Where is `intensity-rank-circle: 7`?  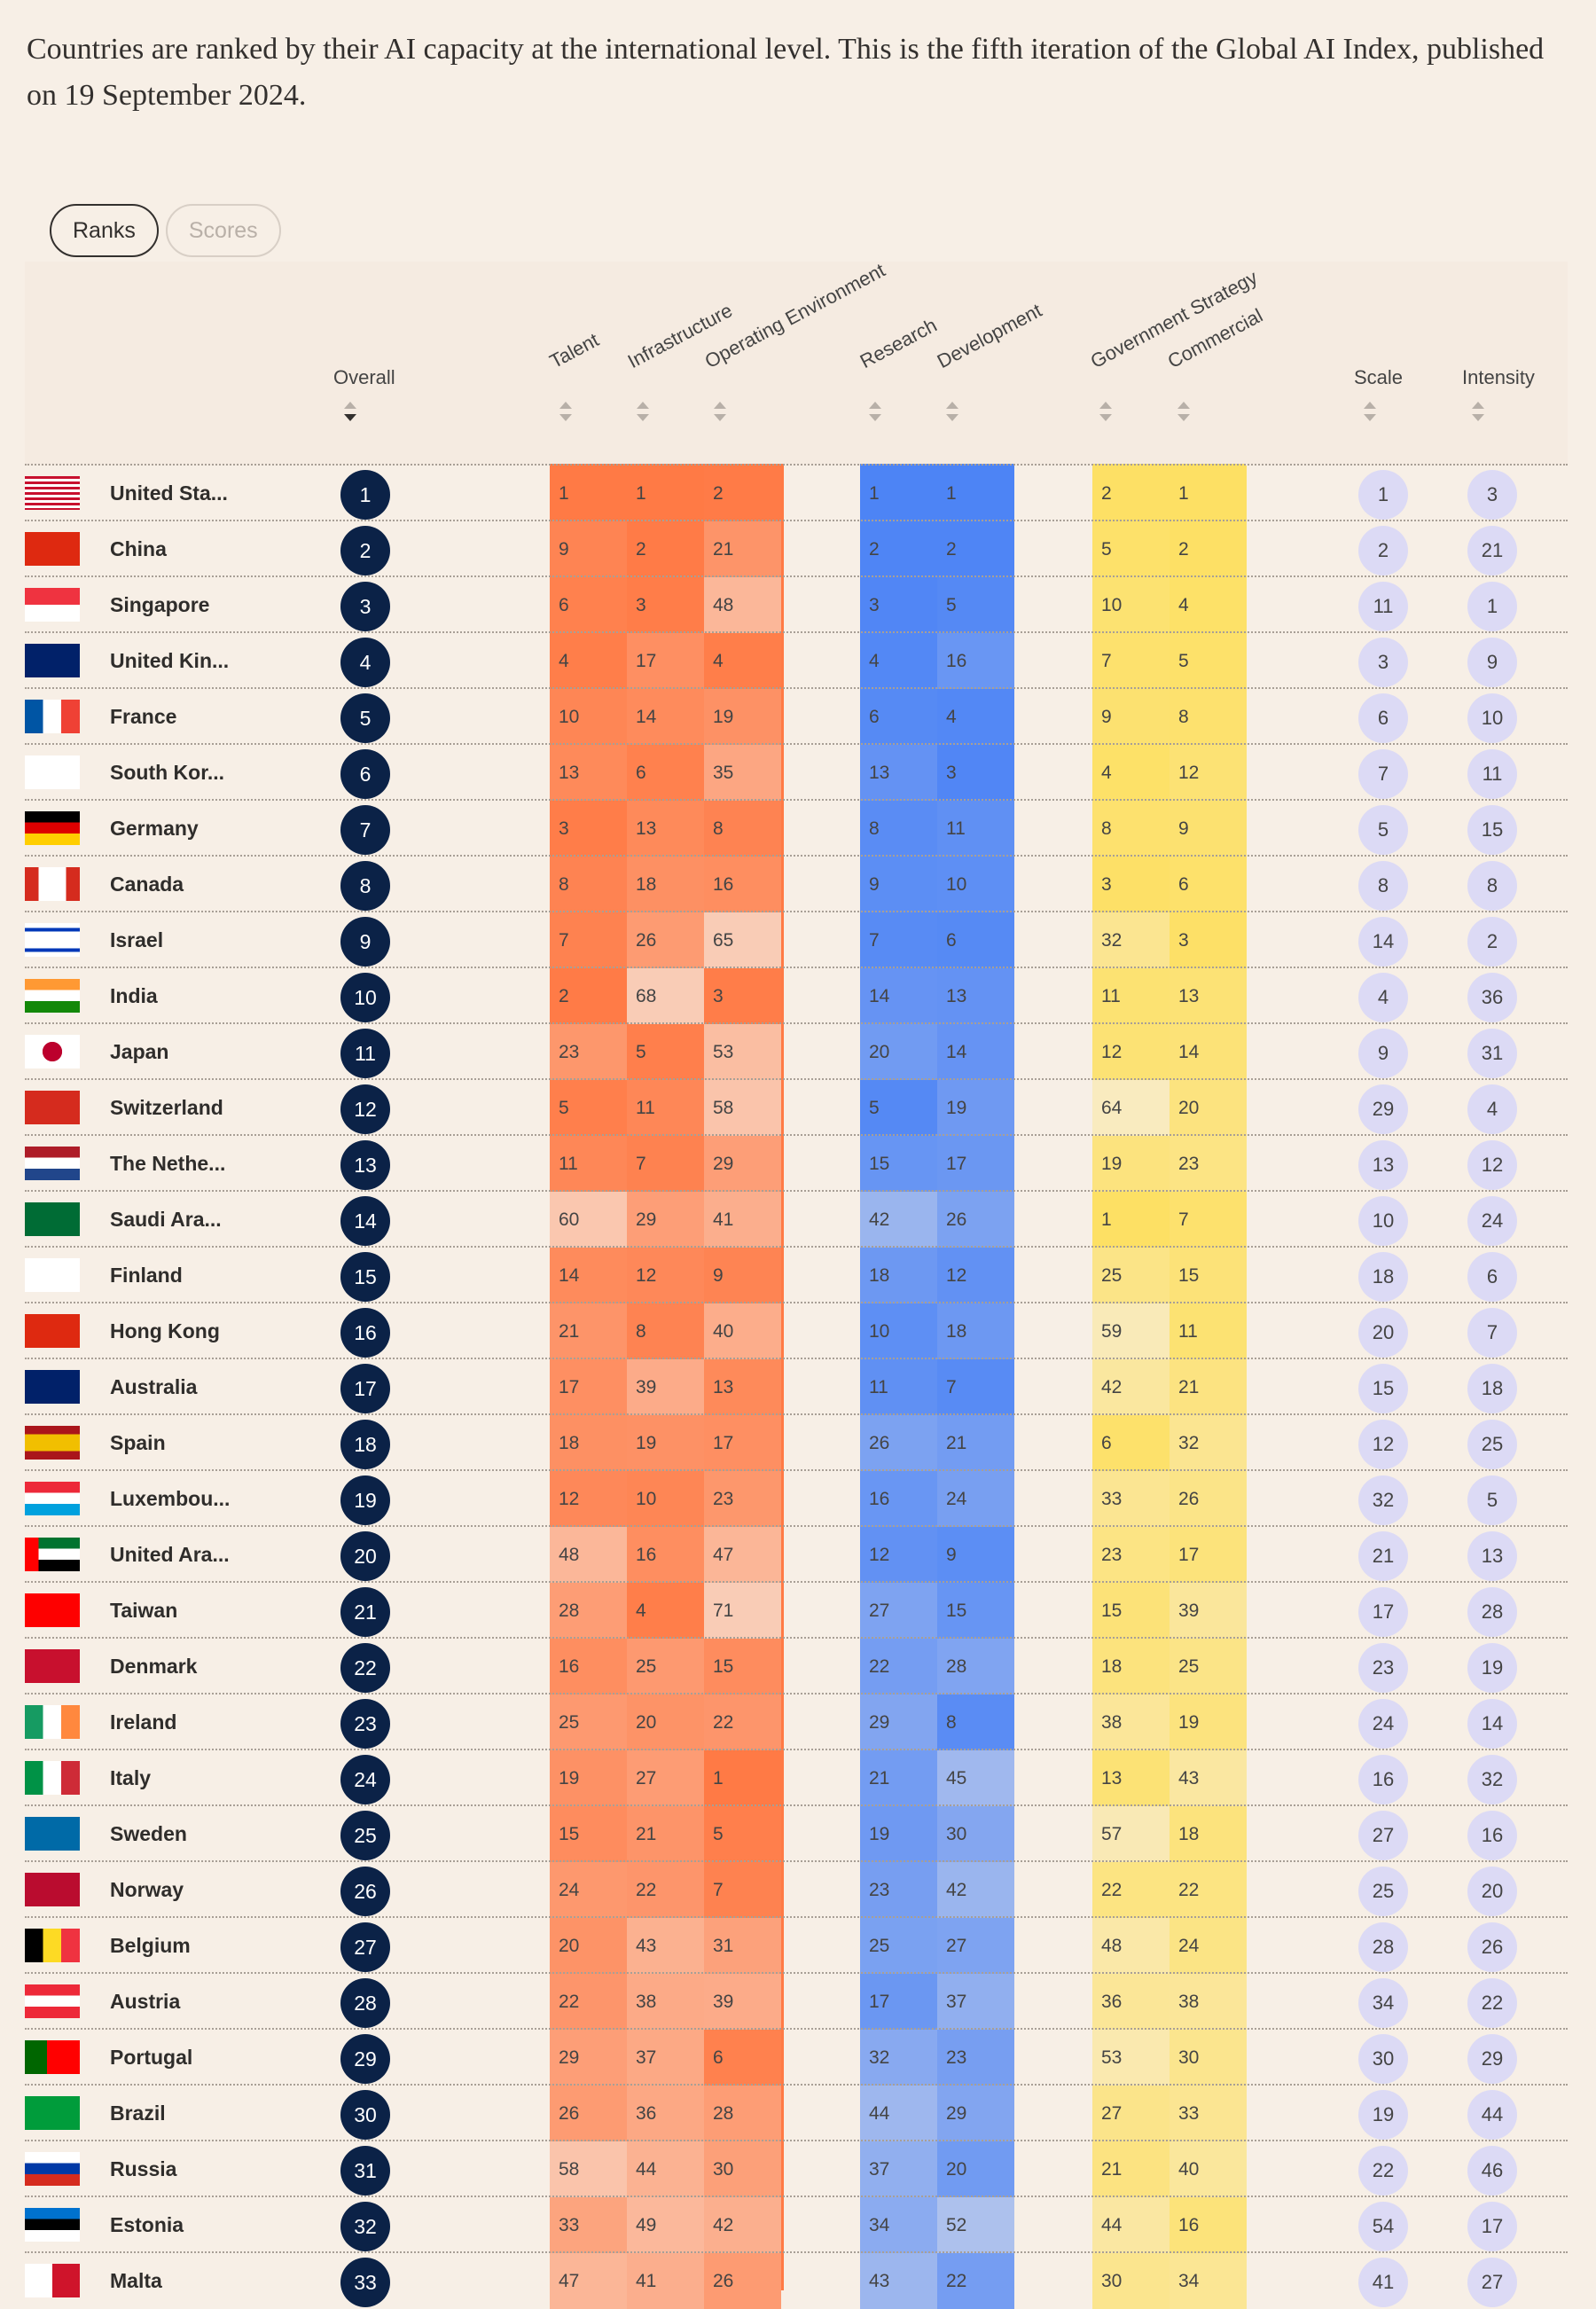
intensity-rank-circle: 7 is located at coordinates (1492, 1333).